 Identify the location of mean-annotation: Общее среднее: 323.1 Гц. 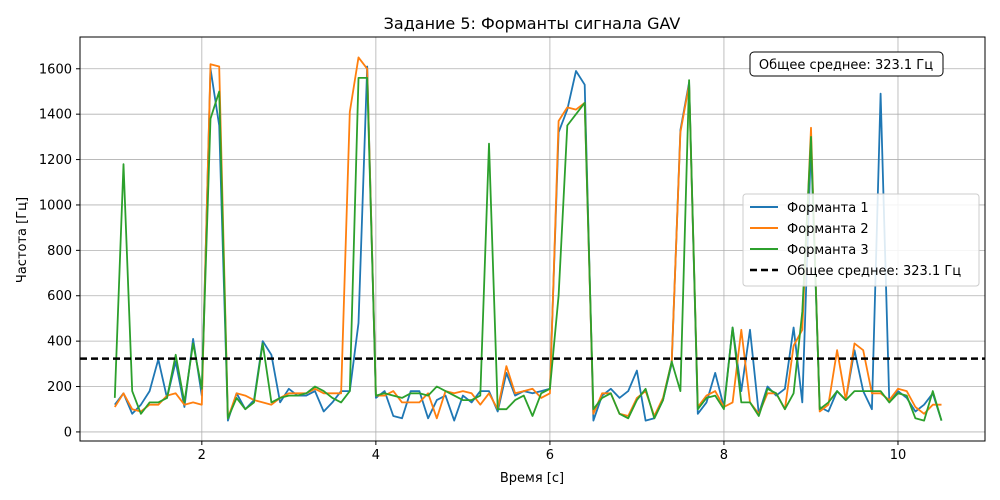
(846, 64).